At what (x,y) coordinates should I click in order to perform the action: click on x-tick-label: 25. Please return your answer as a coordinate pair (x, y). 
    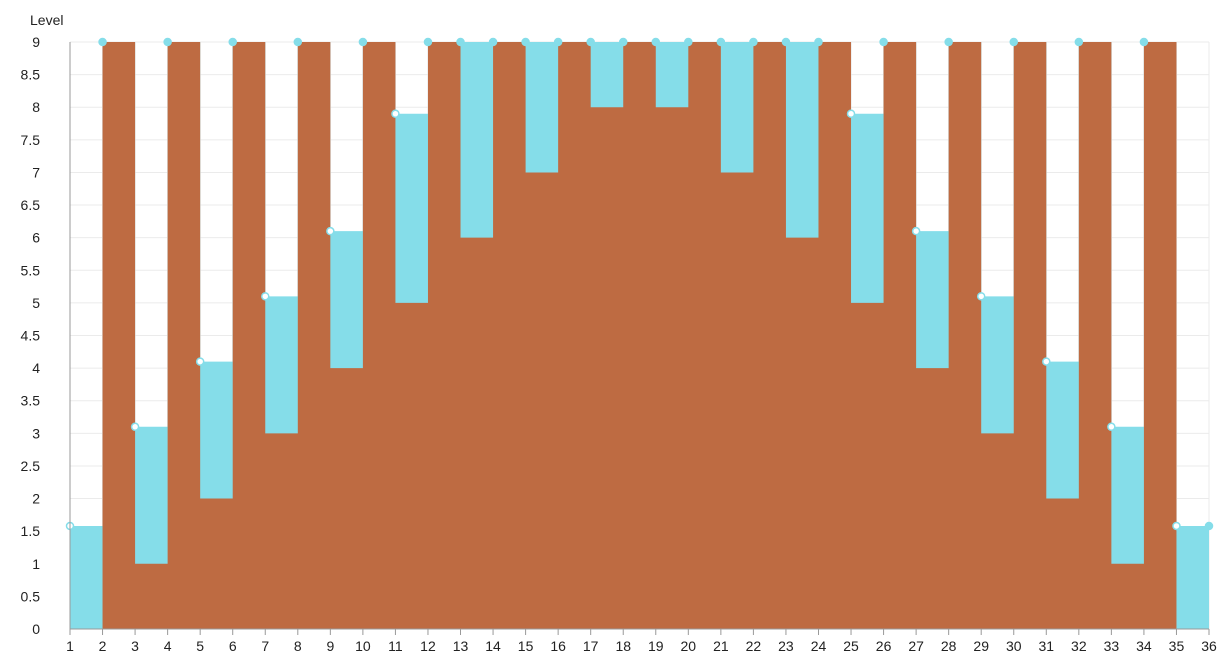
    Looking at the image, I should click on (851, 646).